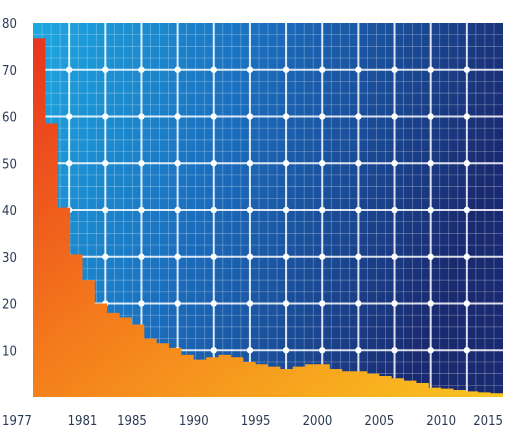 This screenshot has height=432, width=511. I want to click on x-tick-label: 2000, so click(318, 421).